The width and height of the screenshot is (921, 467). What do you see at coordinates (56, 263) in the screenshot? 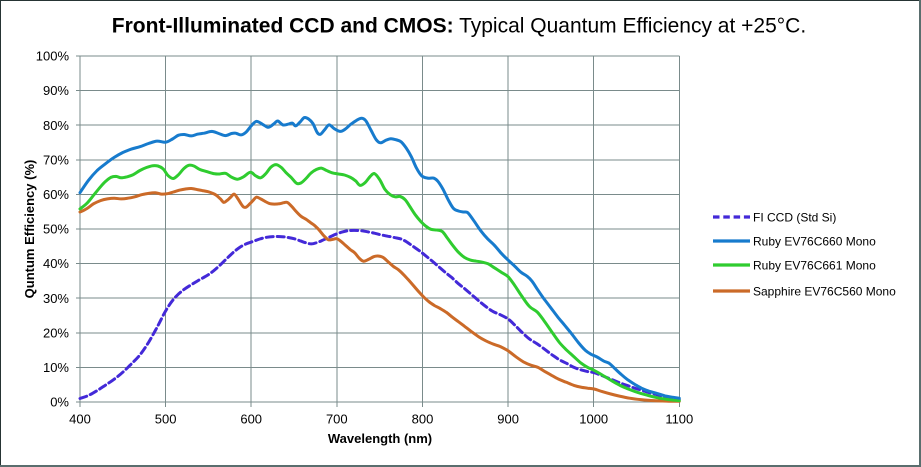
I see `svg-text: 40%` at bounding box center [56, 263].